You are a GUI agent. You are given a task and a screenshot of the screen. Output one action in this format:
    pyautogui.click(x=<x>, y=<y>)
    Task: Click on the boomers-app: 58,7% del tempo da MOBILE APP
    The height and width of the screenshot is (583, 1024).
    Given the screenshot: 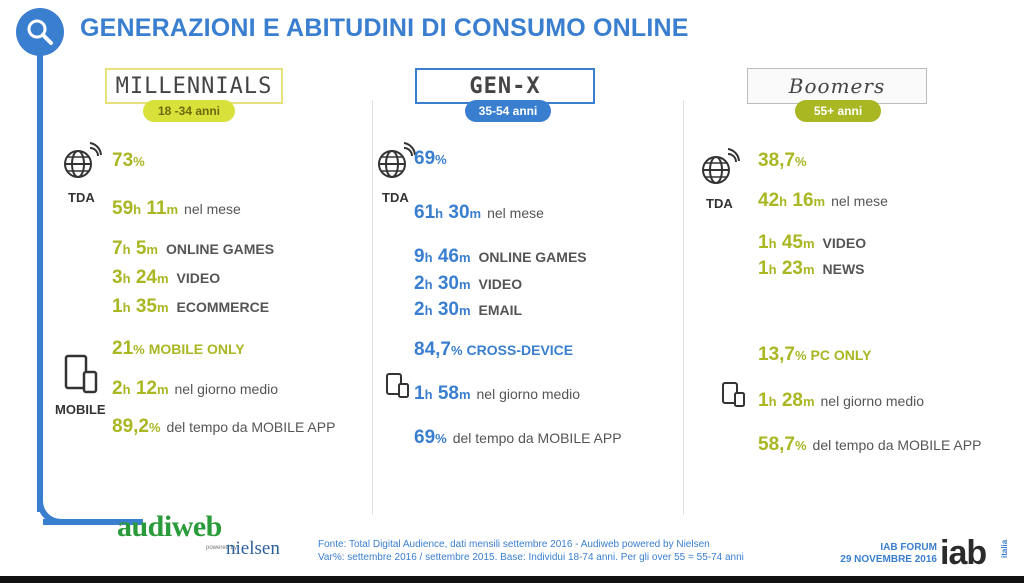 What is the action you would take?
    pyautogui.click(x=870, y=444)
    